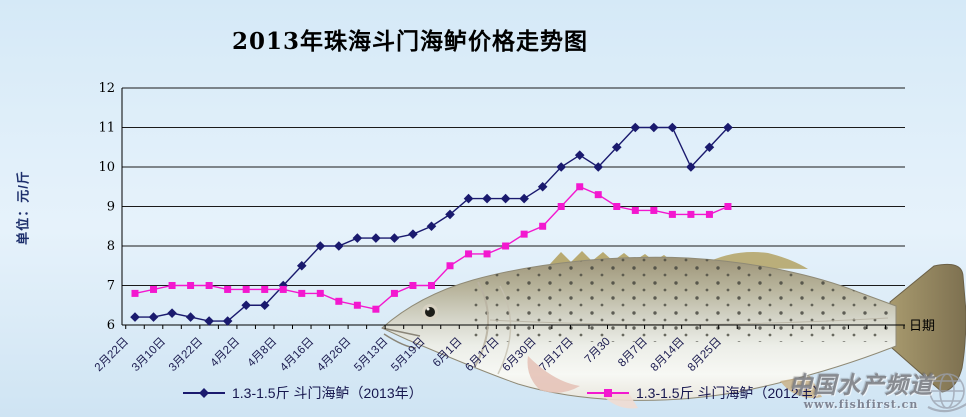 The image size is (966, 417). What do you see at coordinates (401, 338) in the screenshot?
I see `fish-mouth` at bounding box center [401, 338].